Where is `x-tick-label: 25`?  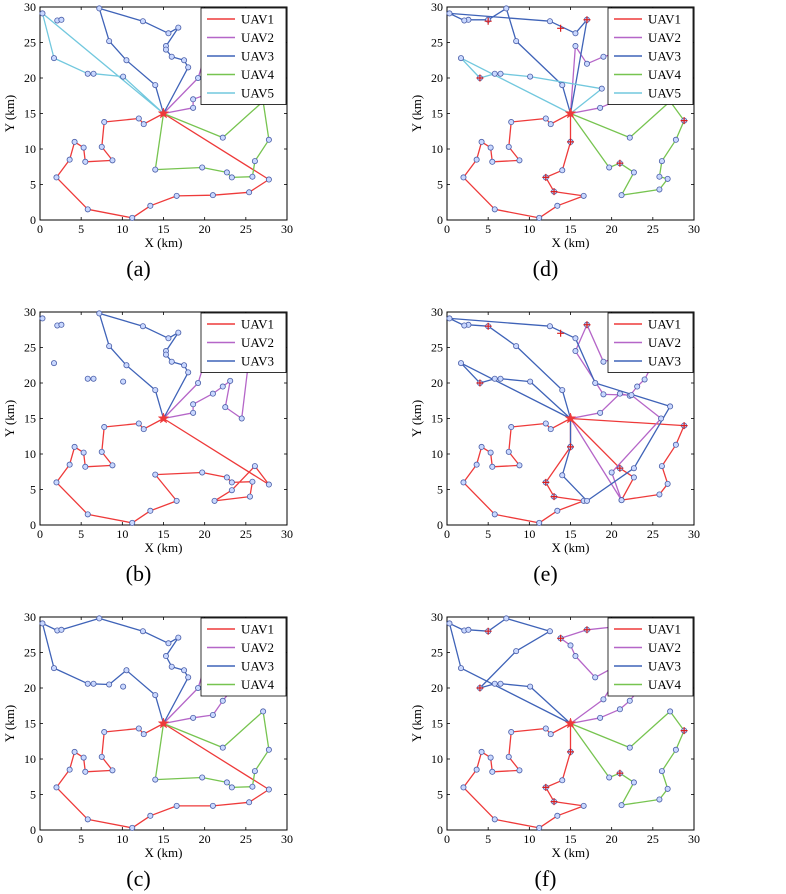 x-tick-label: 25 is located at coordinates (246, 229).